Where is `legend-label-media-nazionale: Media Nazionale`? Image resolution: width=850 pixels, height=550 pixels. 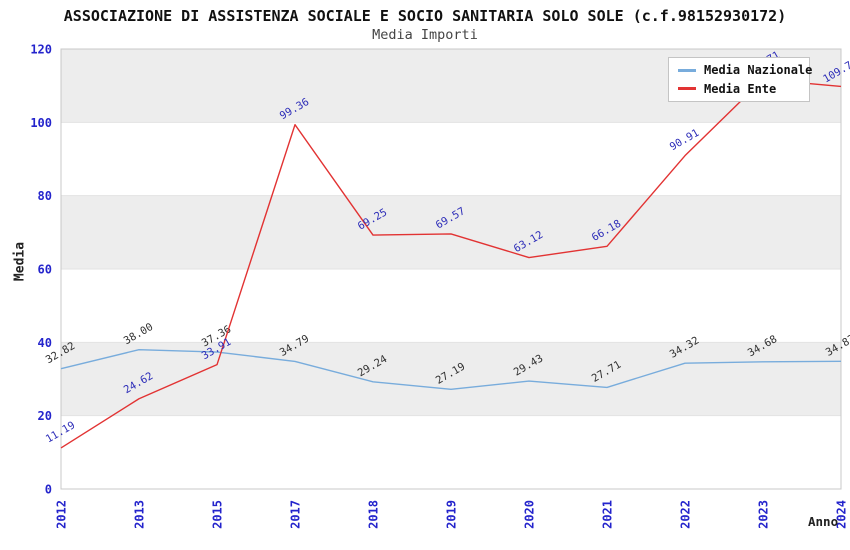 legend-label-media-nazionale: Media Nazionale is located at coordinates (758, 70).